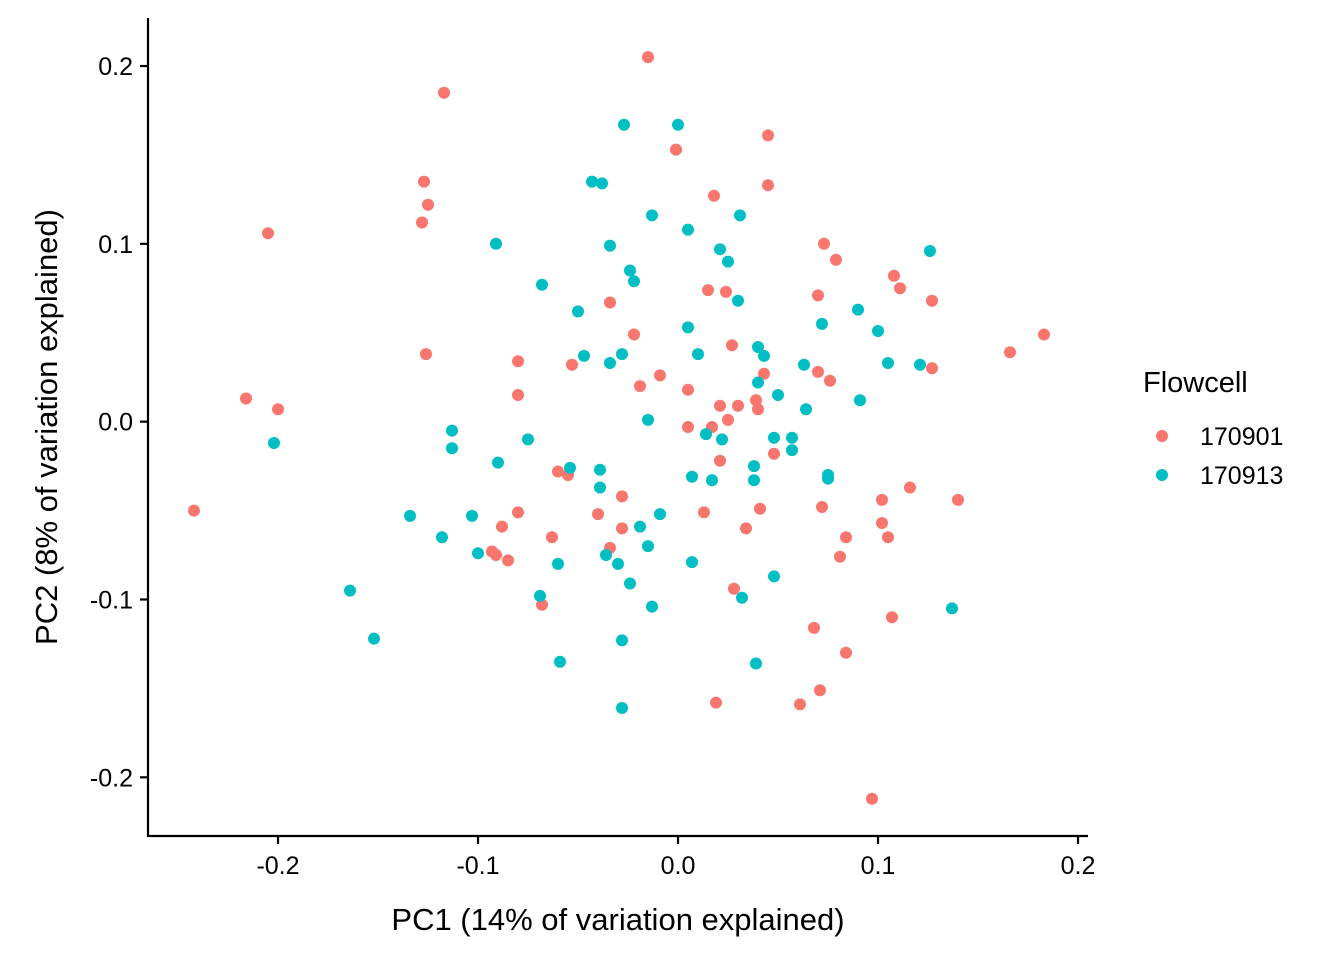  What do you see at coordinates (115, 245) in the screenshot?
I see `y-tick-label: 0.1` at bounding box center [115, 245].